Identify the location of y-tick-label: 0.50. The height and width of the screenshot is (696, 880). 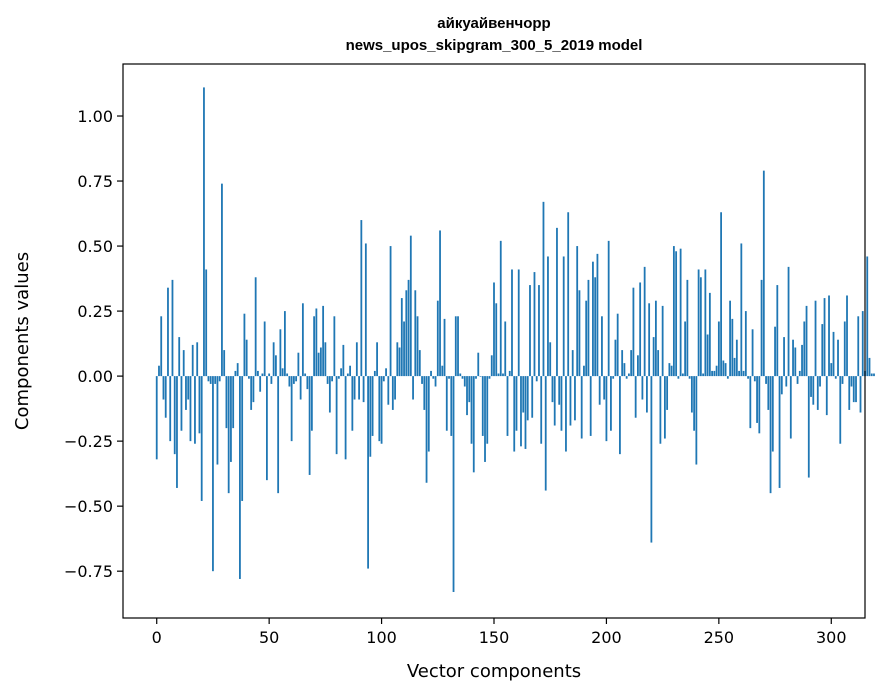
(95, 246).